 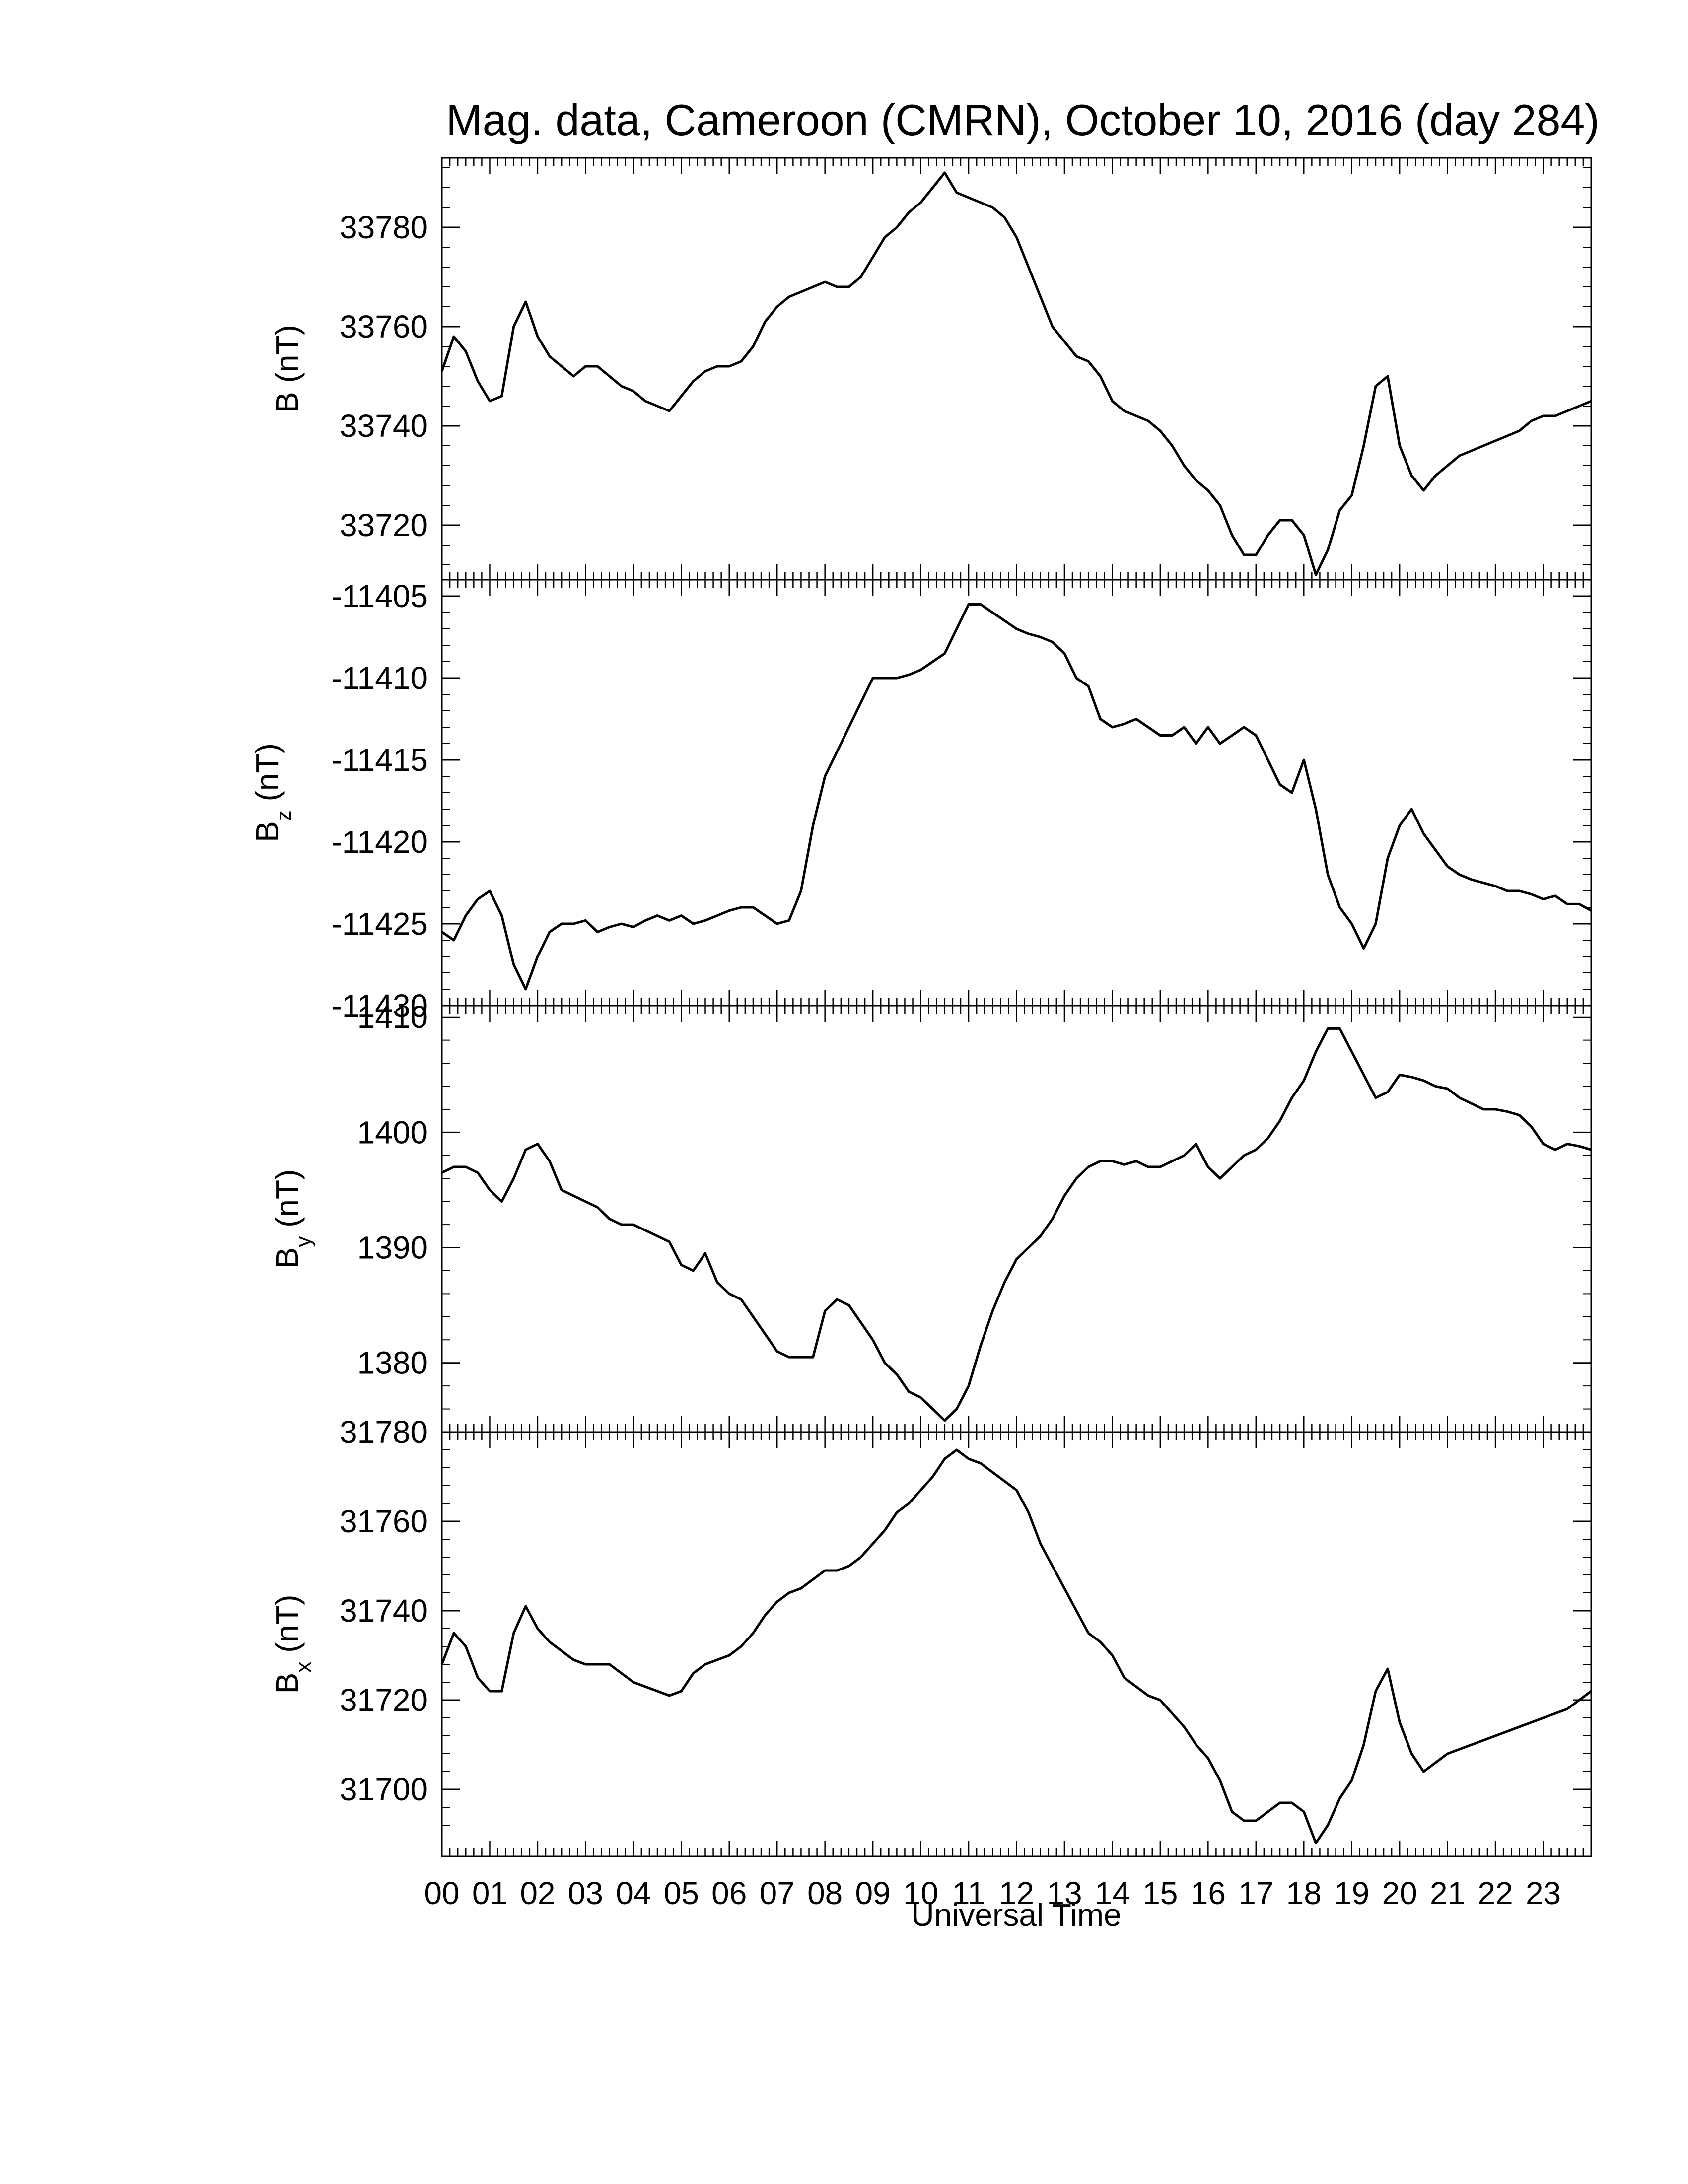 I want to click on y-tick-label: 31780, so click(x=384, y=1432).